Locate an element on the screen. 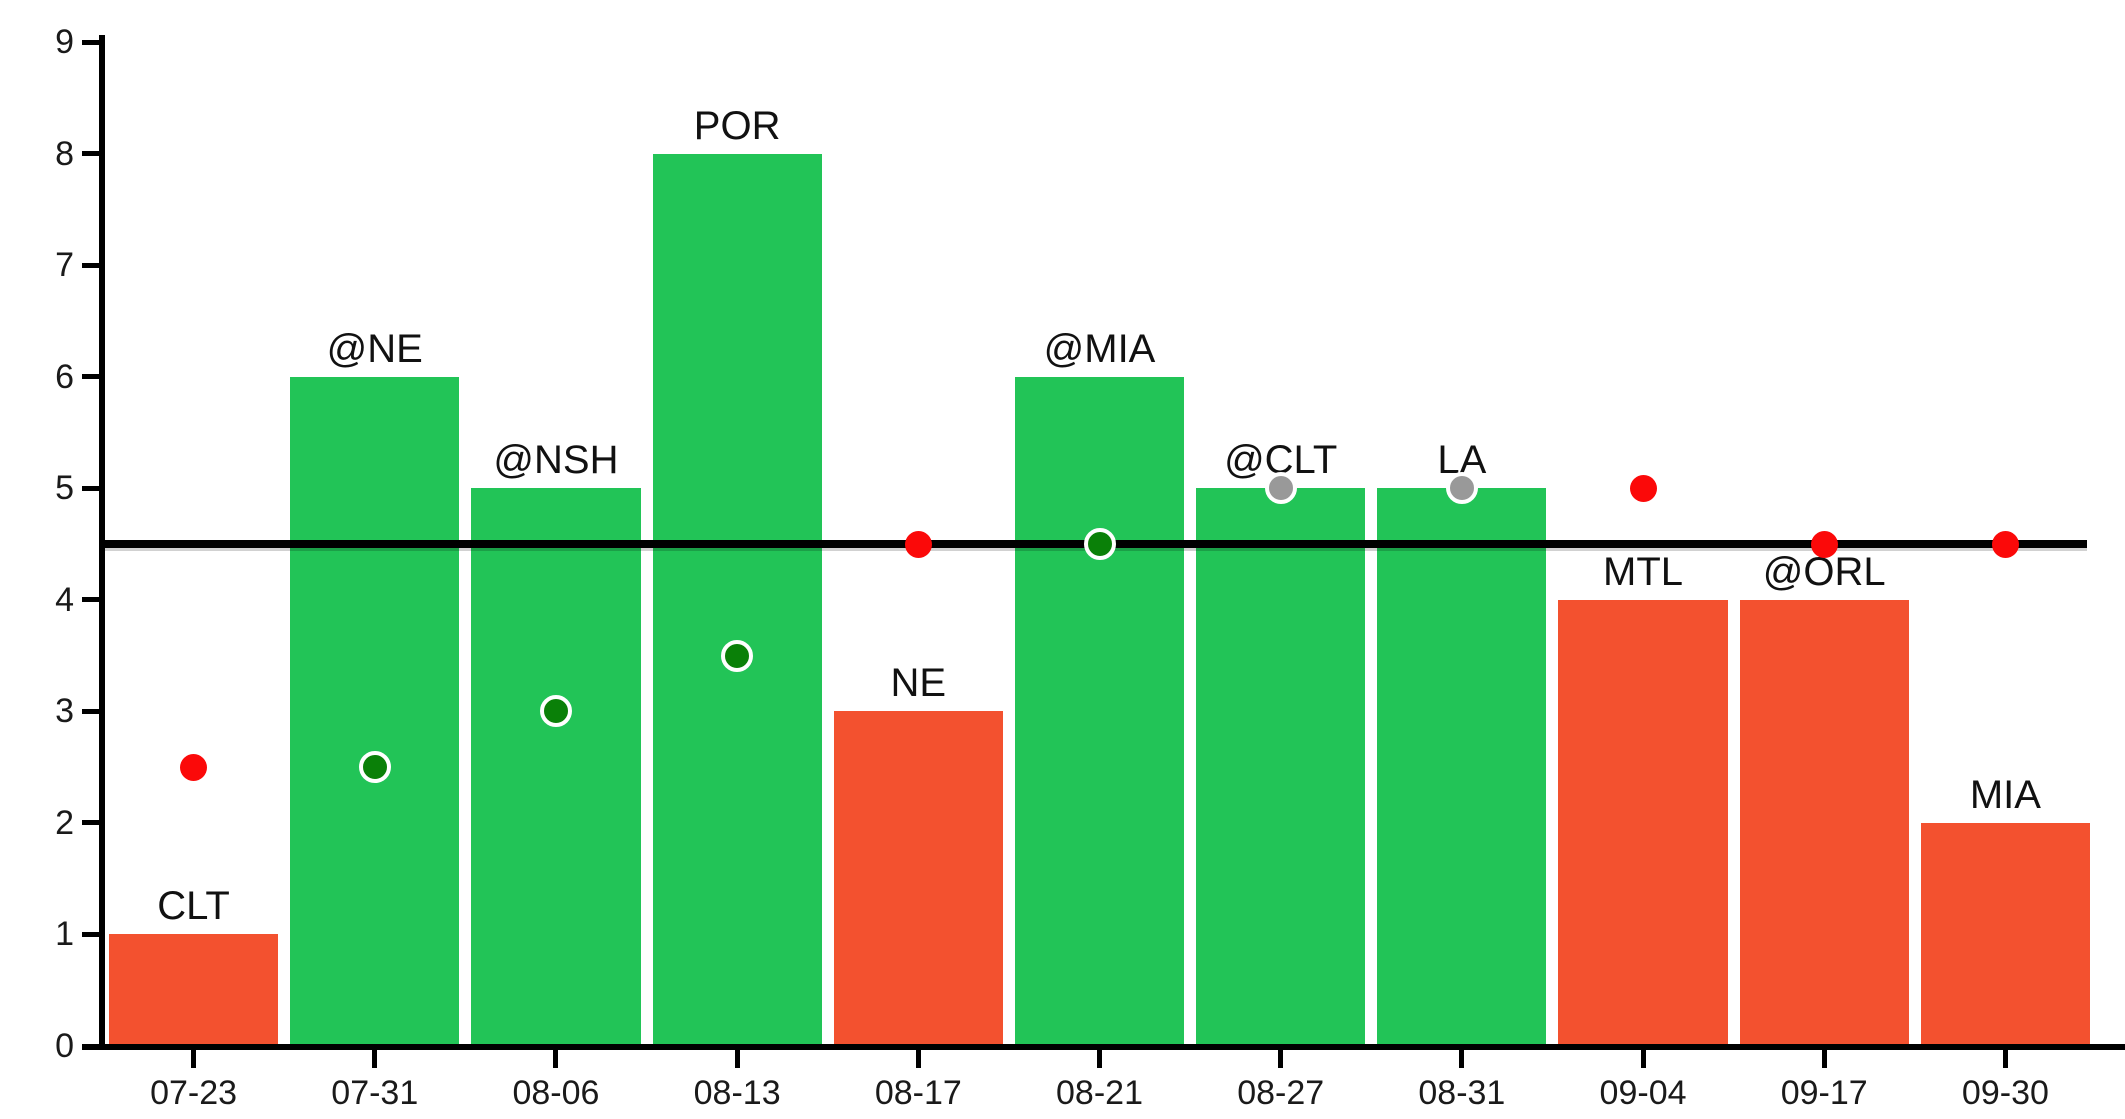 Image resolution: width=2125 pixels, height=1119 pixels. y-tick-label: 2 is located at coordinates (64, 822).